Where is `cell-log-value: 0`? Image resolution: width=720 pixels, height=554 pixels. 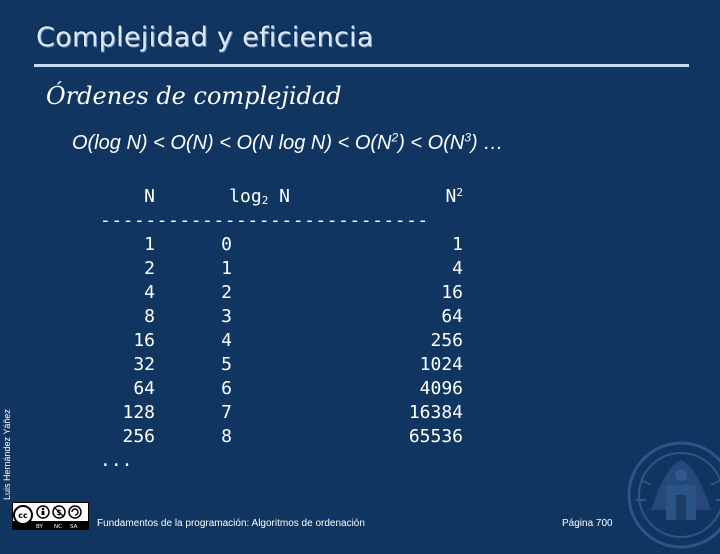
cell-log-value: 0 is located at coordinates (226, 244).